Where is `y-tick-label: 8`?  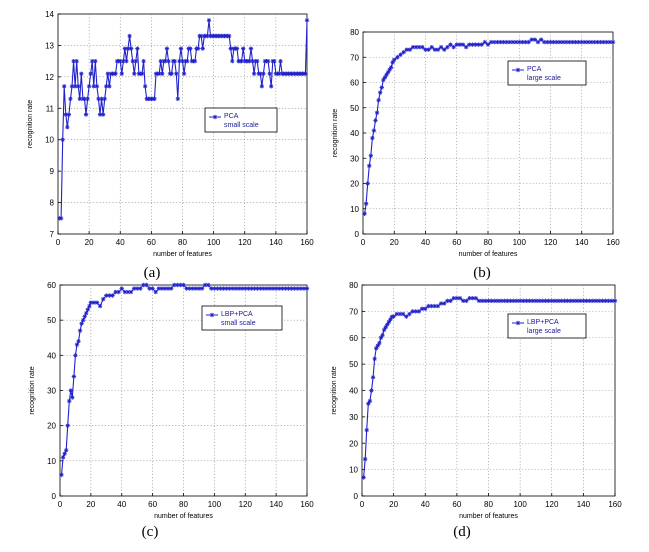 y-tick-label: 8 is located at coordinates (52, 203).